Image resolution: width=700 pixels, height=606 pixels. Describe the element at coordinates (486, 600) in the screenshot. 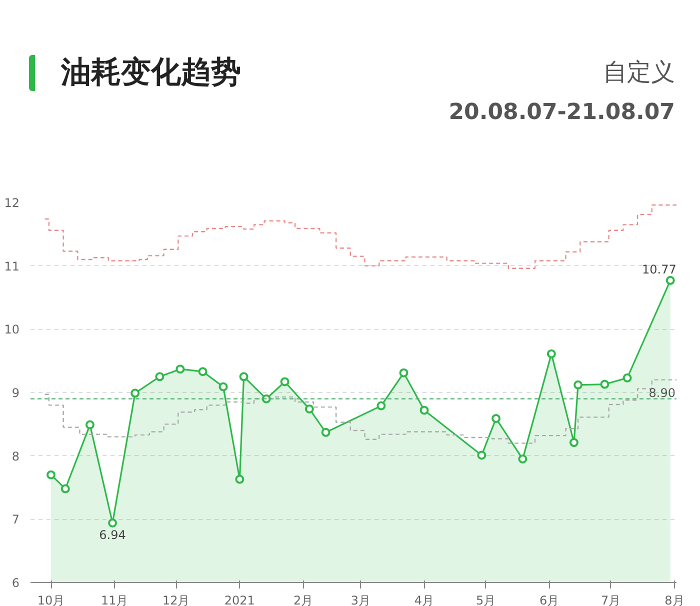

I see `x-tick-label: 5月` at that location.